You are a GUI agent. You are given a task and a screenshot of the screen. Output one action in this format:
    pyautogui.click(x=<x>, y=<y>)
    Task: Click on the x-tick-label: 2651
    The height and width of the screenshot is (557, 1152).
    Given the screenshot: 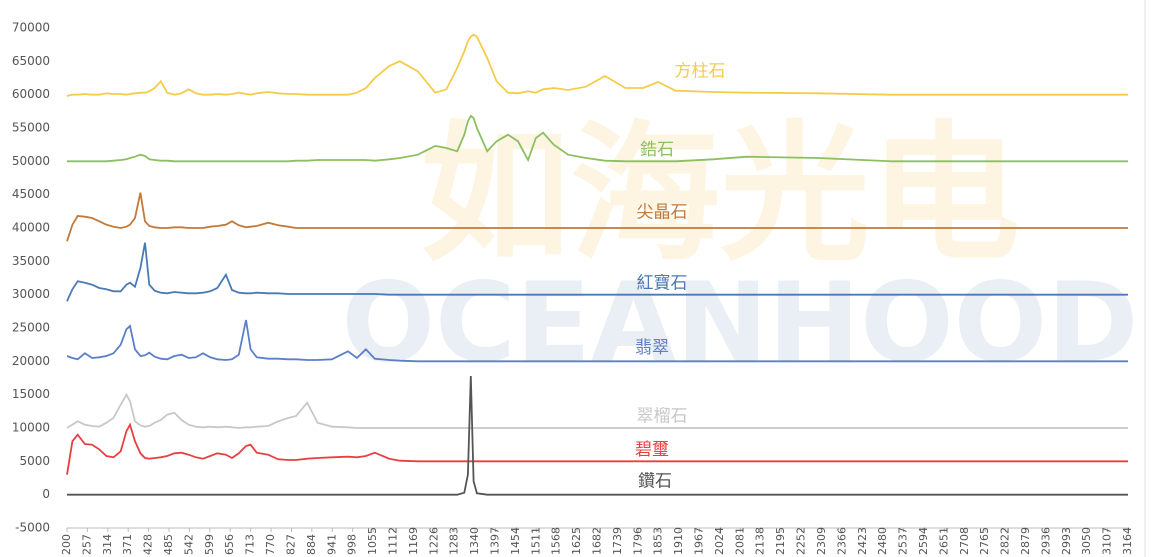 What is the action you would take?
    pyautogui.click(x=943, y=541)
    